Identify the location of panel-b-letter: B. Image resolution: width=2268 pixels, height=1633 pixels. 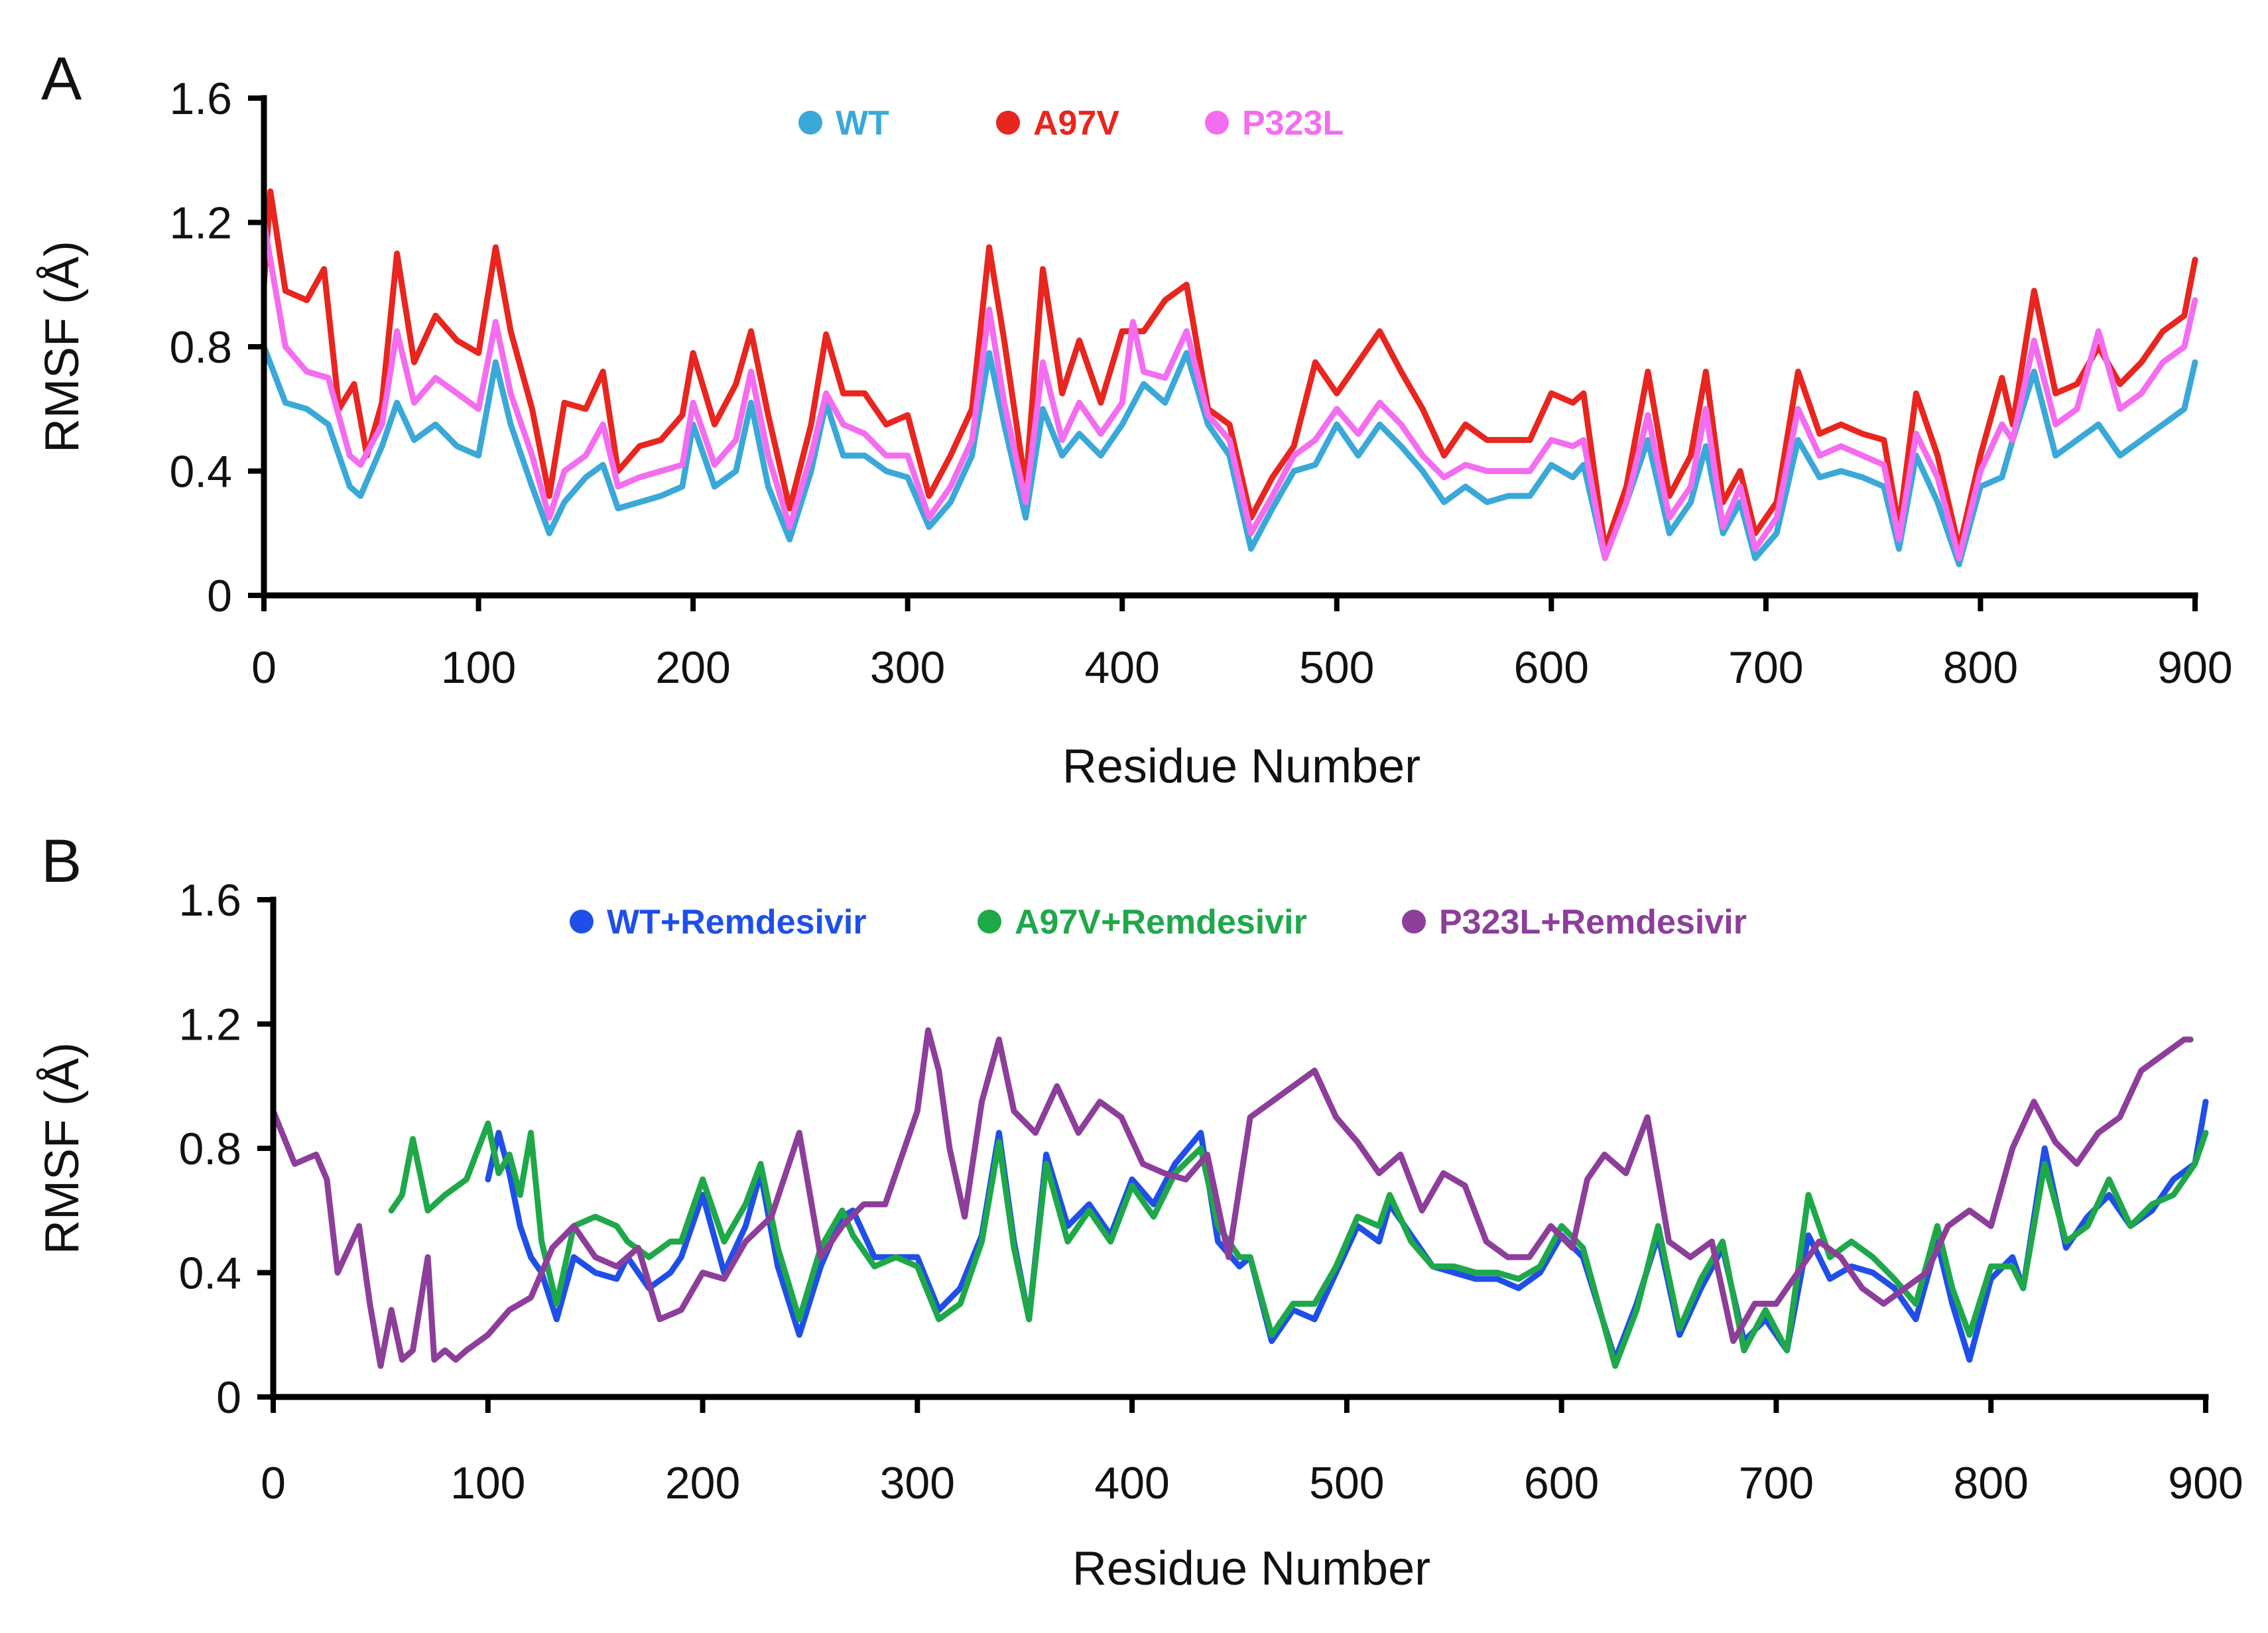
(61, 861).